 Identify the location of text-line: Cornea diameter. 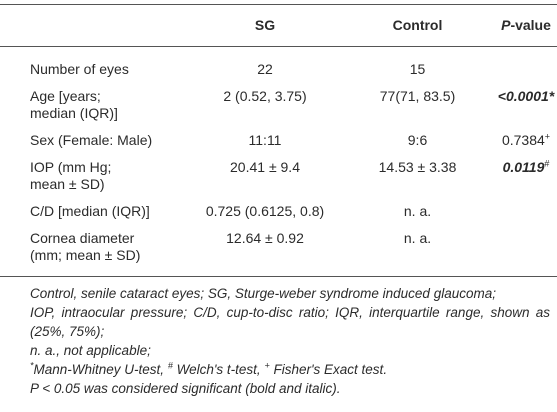
(82, 238).